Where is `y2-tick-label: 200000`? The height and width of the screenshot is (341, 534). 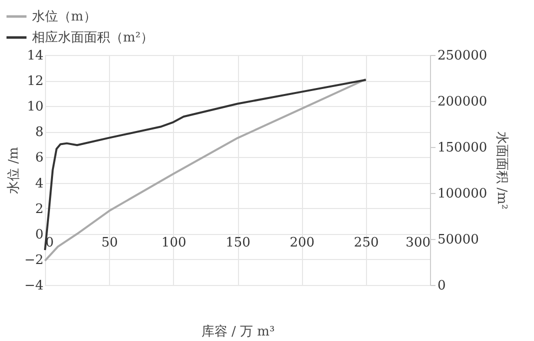 y2-tick-label: 200000 is located at coordinates (463, 102).